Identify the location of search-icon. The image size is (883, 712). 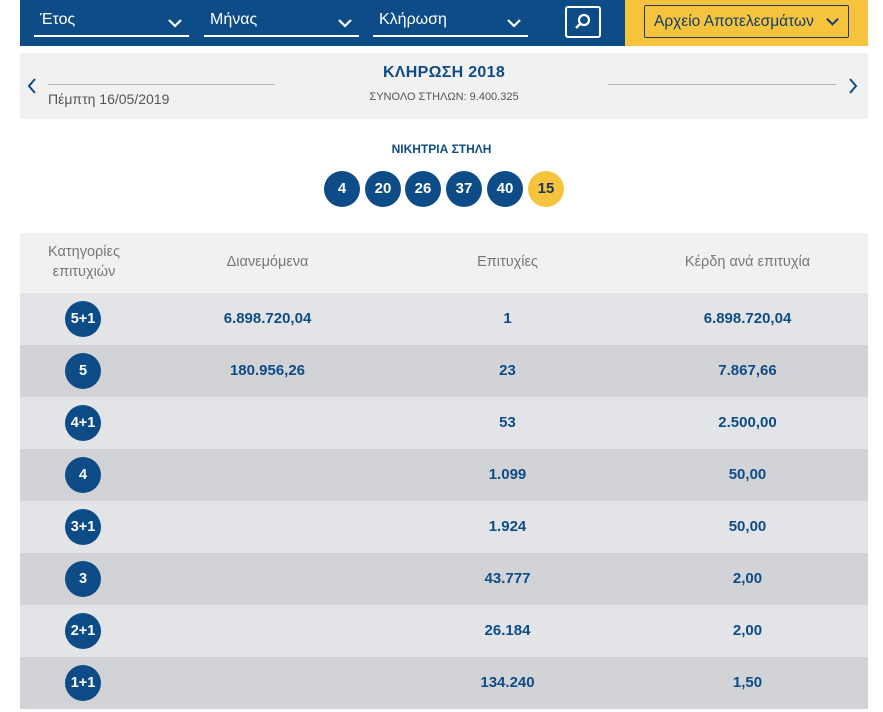
(583, 21).